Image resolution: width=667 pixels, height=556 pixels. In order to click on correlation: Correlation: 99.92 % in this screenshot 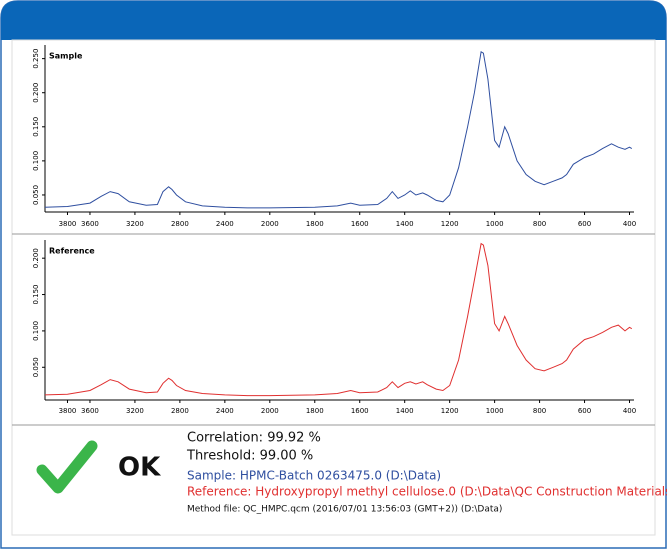, I will do `click(254, 438)`.